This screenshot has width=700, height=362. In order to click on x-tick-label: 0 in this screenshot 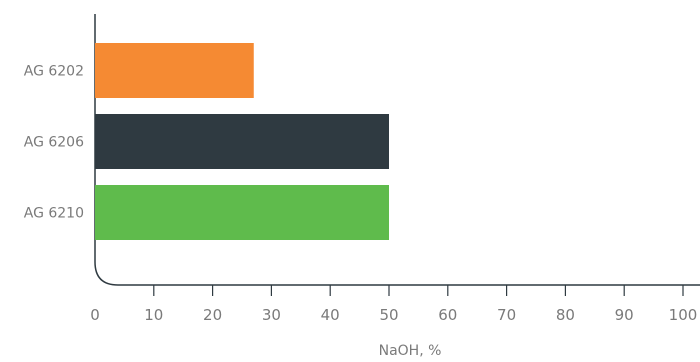, I will do `click(95, 315)`.